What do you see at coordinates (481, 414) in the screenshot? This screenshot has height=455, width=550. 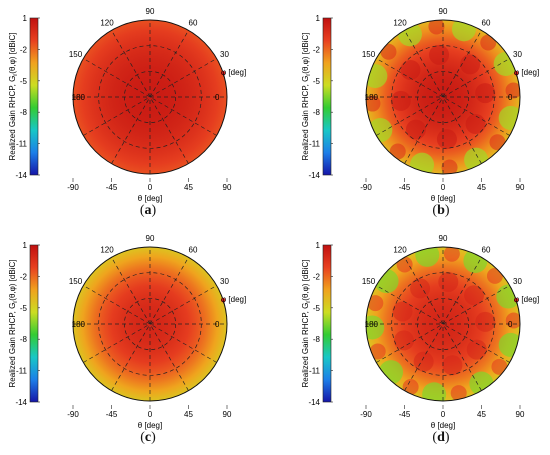 I see `theta-tick-d-3: 45` at bounding box center [481, 414].